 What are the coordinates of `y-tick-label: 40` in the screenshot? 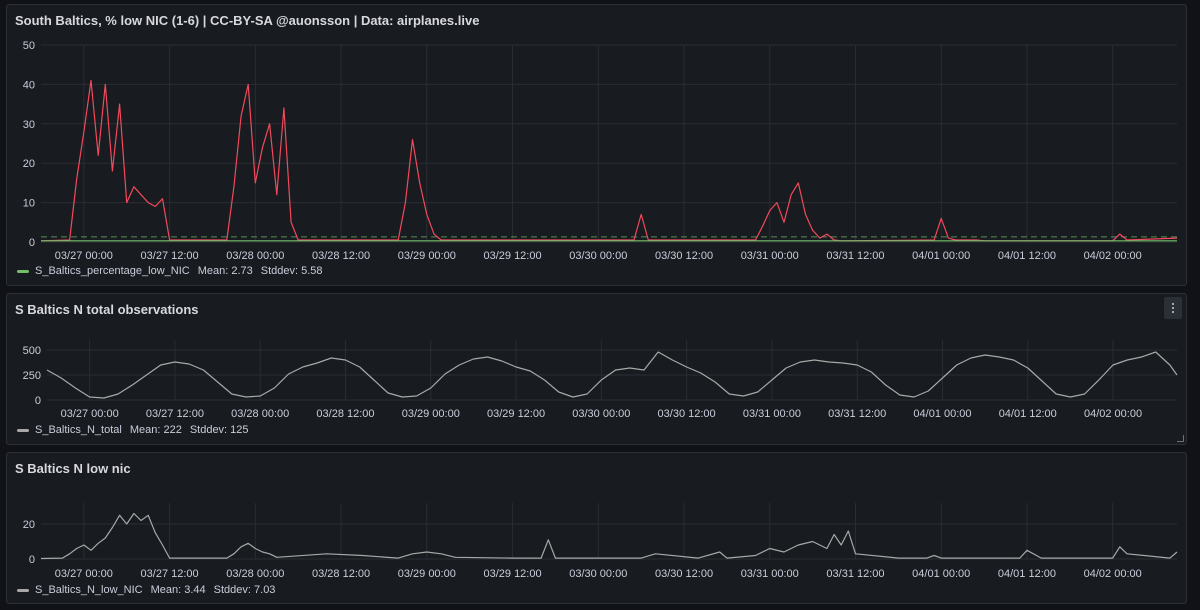 It's located at (29, 85).